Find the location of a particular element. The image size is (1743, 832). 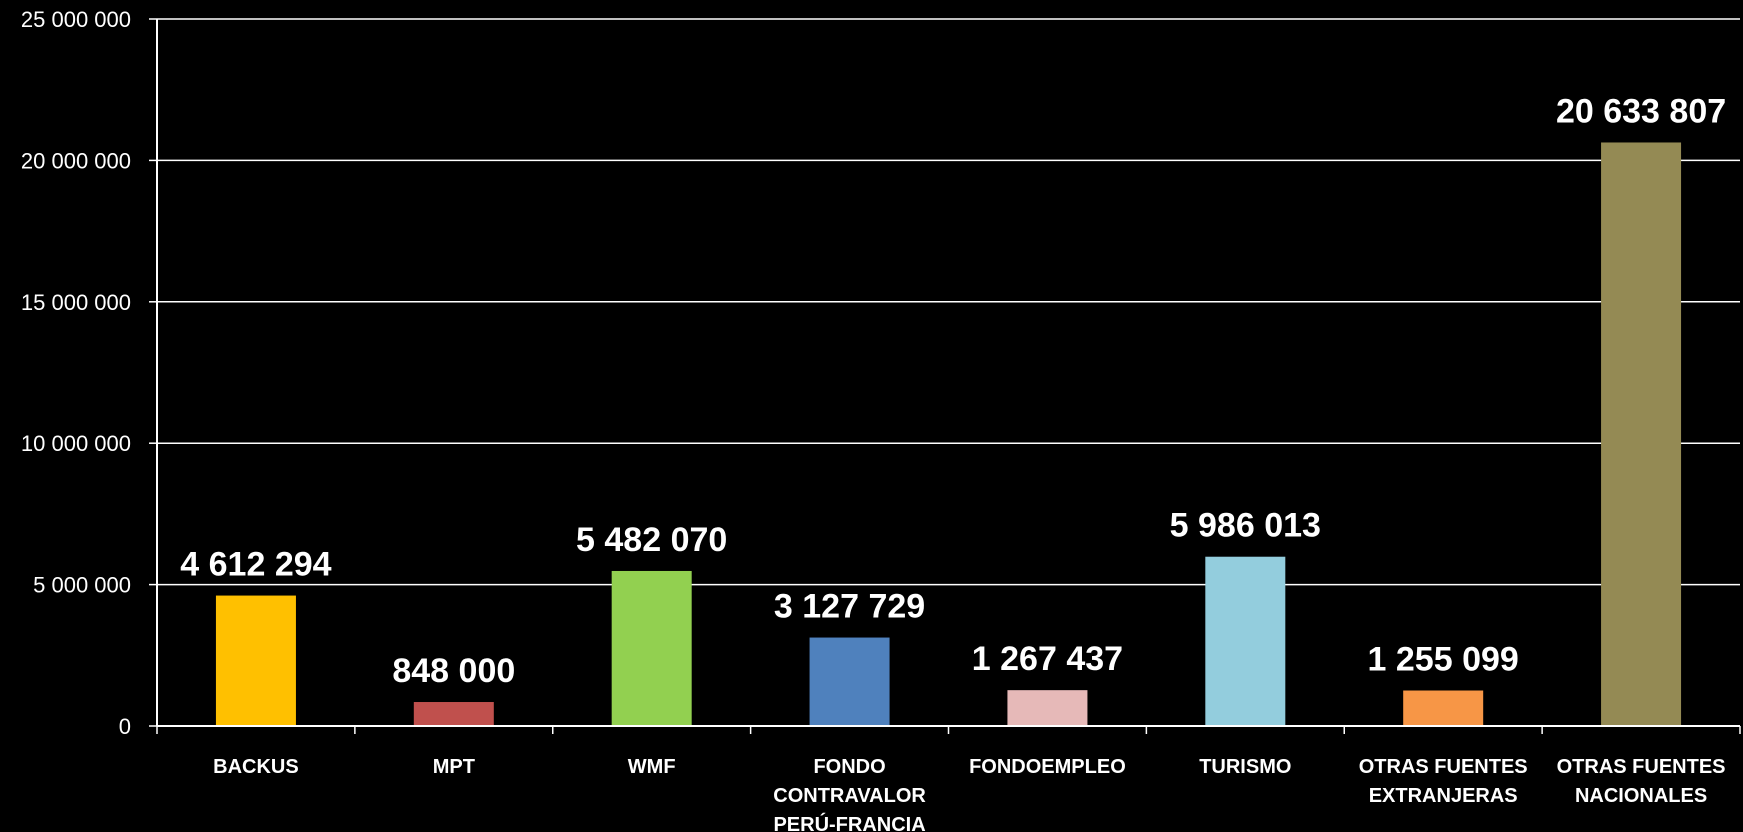

data-label: 20 633 807 is located at coordinates (1641, 111).